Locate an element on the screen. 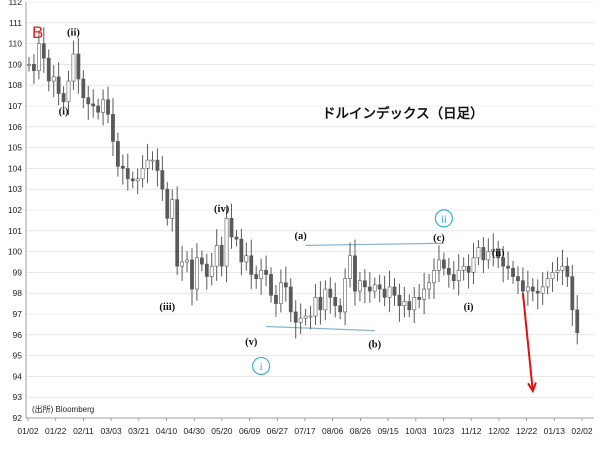 Image resolution: width=604 pixels, height=451 pixels. circled-wave-label: i is located at coordinates (261, 367).